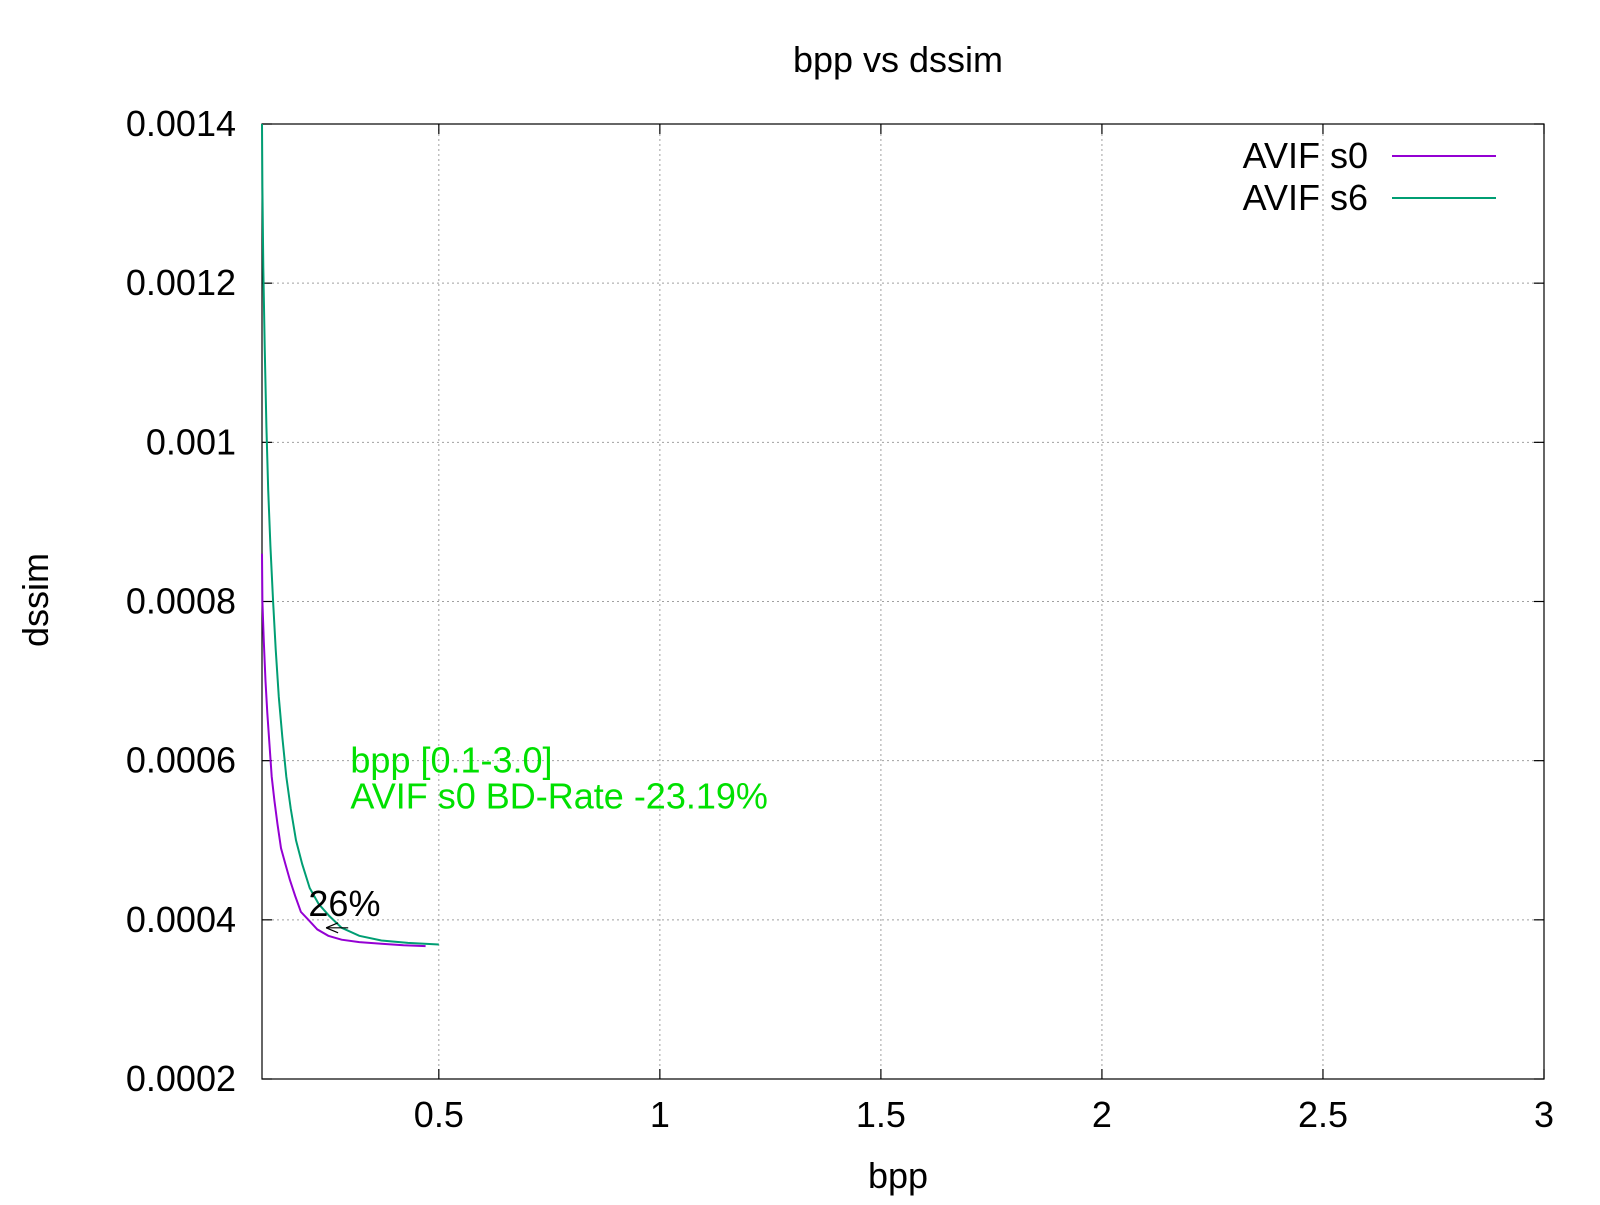 This screenshot has height=1205, width=1600. Describe the element at coordinates (660, 1114) in the screenshot. I see `x-tick-label: 1` at that location.